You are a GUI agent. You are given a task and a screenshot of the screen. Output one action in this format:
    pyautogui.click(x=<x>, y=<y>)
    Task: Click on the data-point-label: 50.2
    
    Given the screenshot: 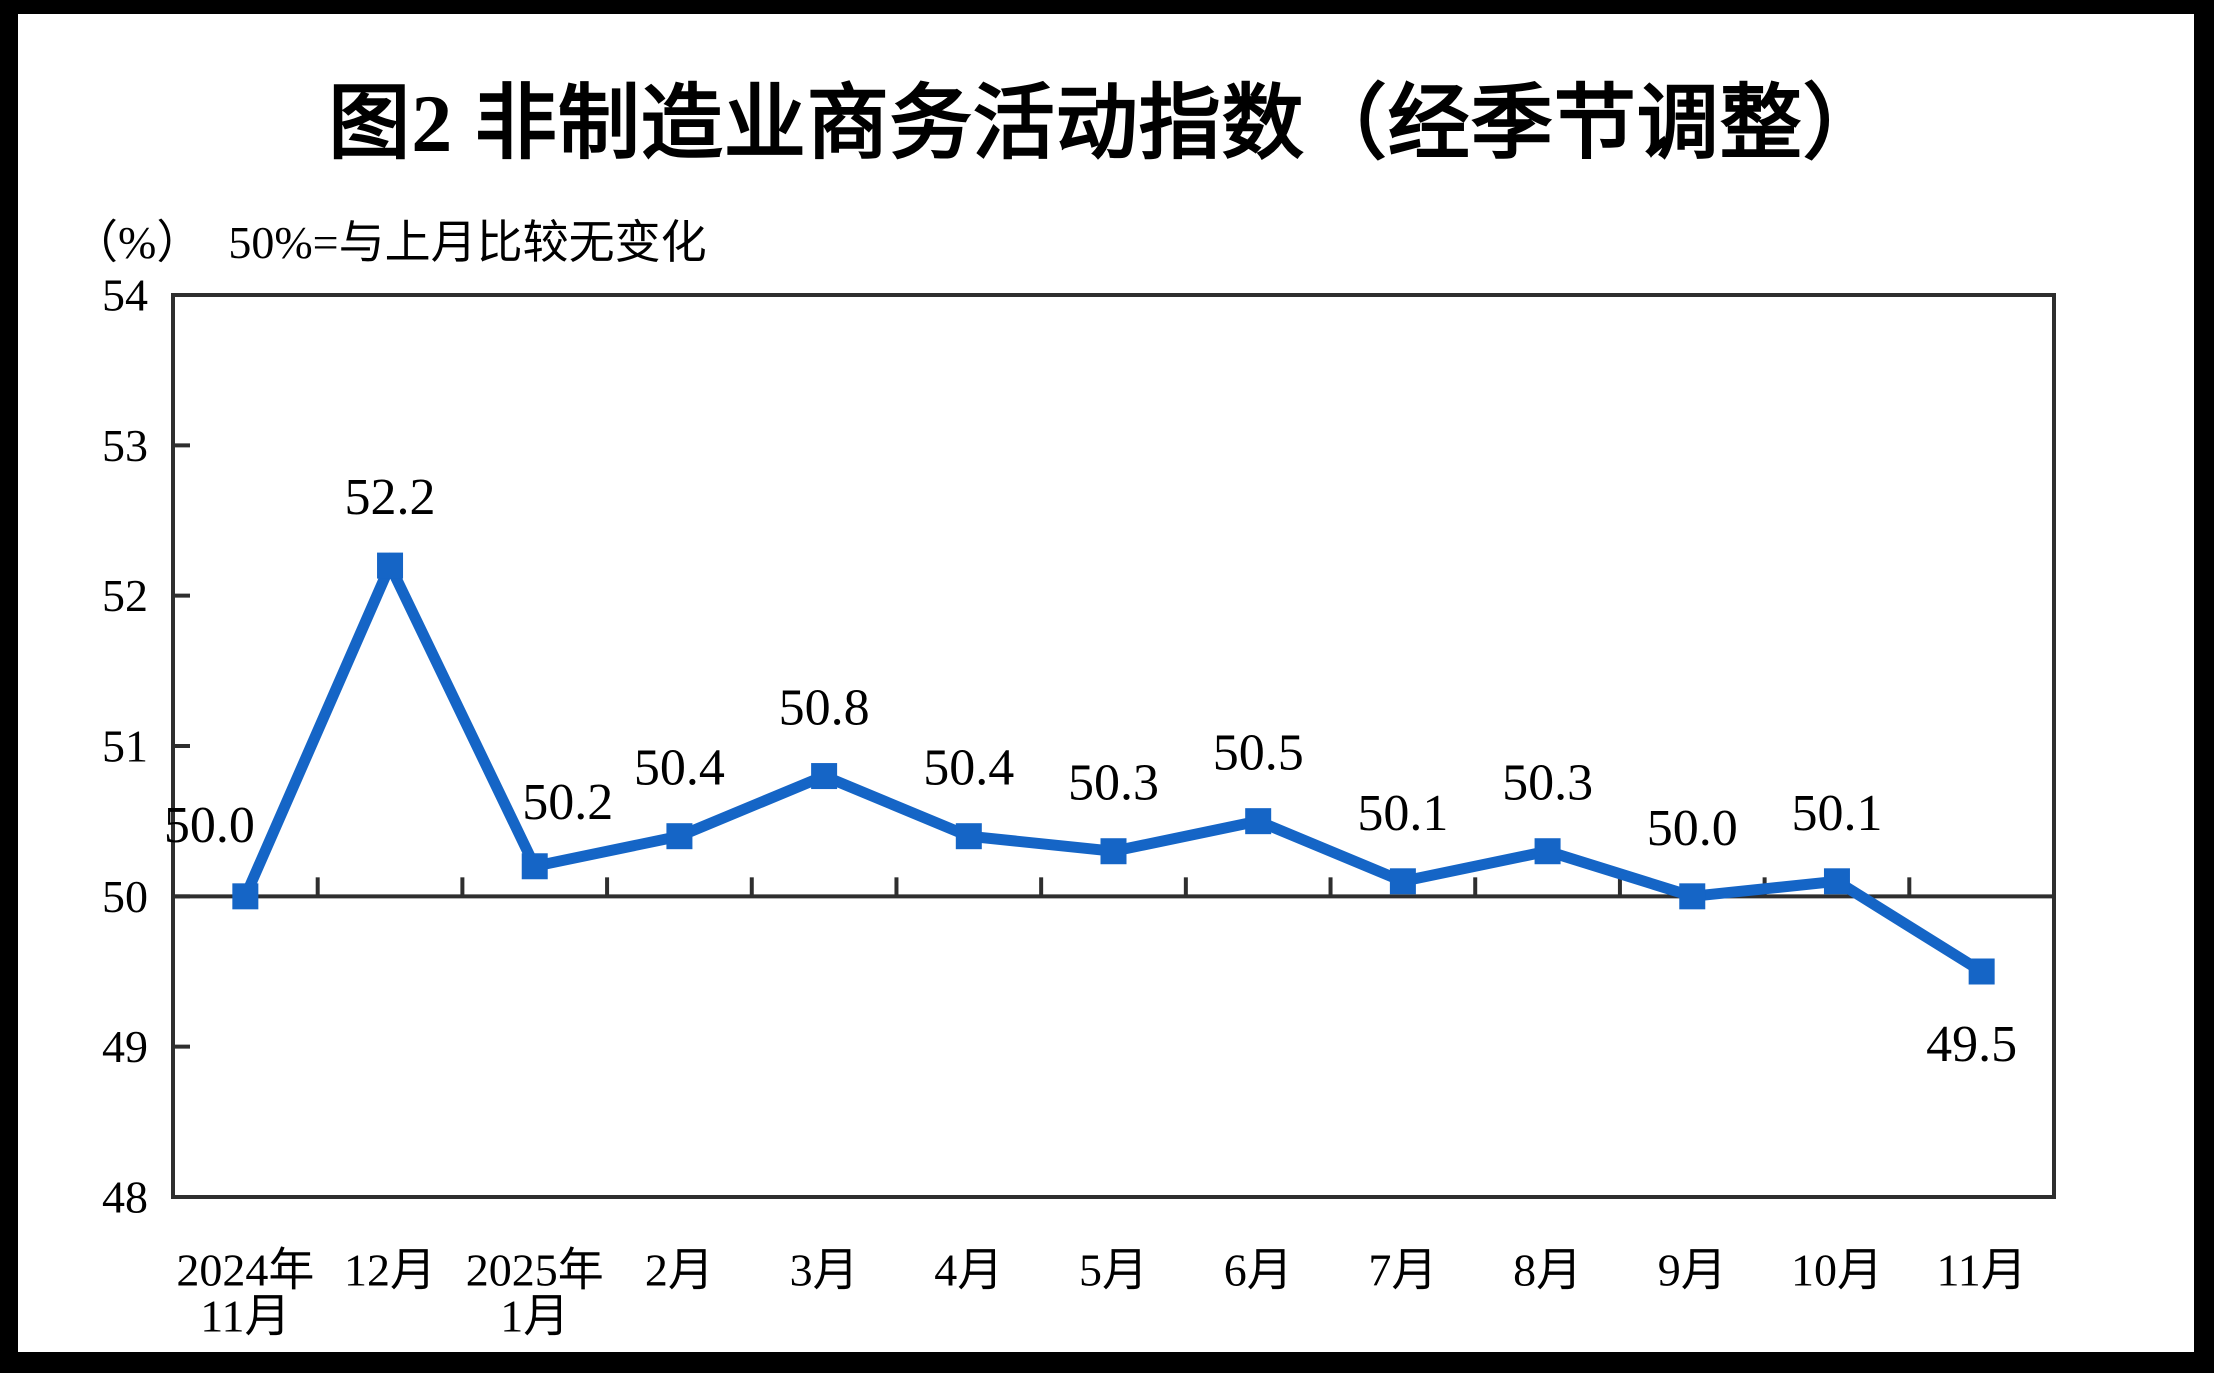 What is the action you would take?
    pyautogui.click(x=567, y=802)
    